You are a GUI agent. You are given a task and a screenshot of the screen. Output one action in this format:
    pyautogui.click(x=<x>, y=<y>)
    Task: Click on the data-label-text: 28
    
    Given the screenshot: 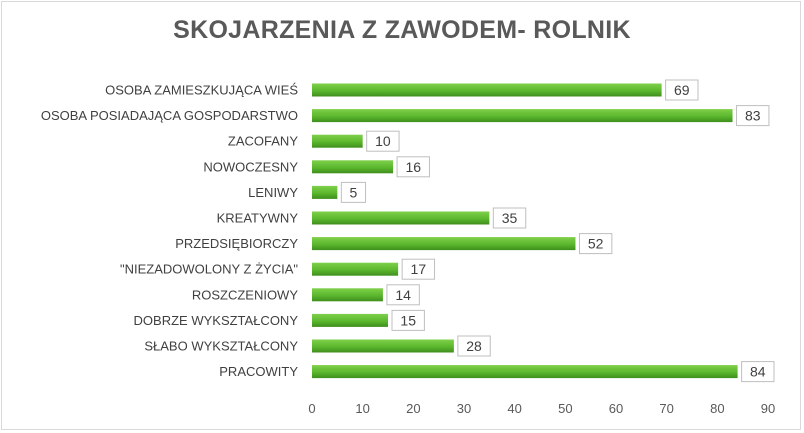 What is the action you would take?
    pyautogui.click(x=474, y=346)
    